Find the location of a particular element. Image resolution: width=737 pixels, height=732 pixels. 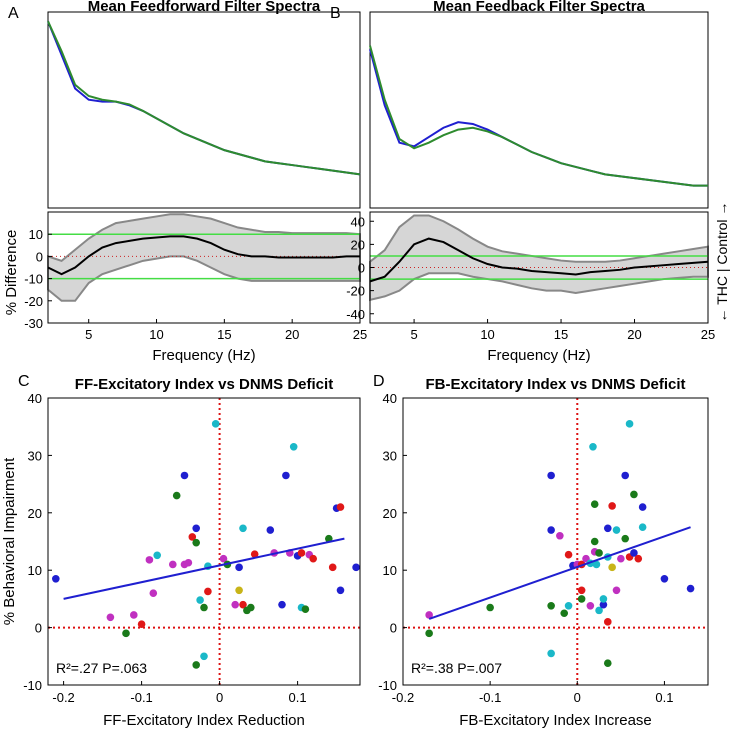

series-line-thc-b is located at coordinates (538, 116).